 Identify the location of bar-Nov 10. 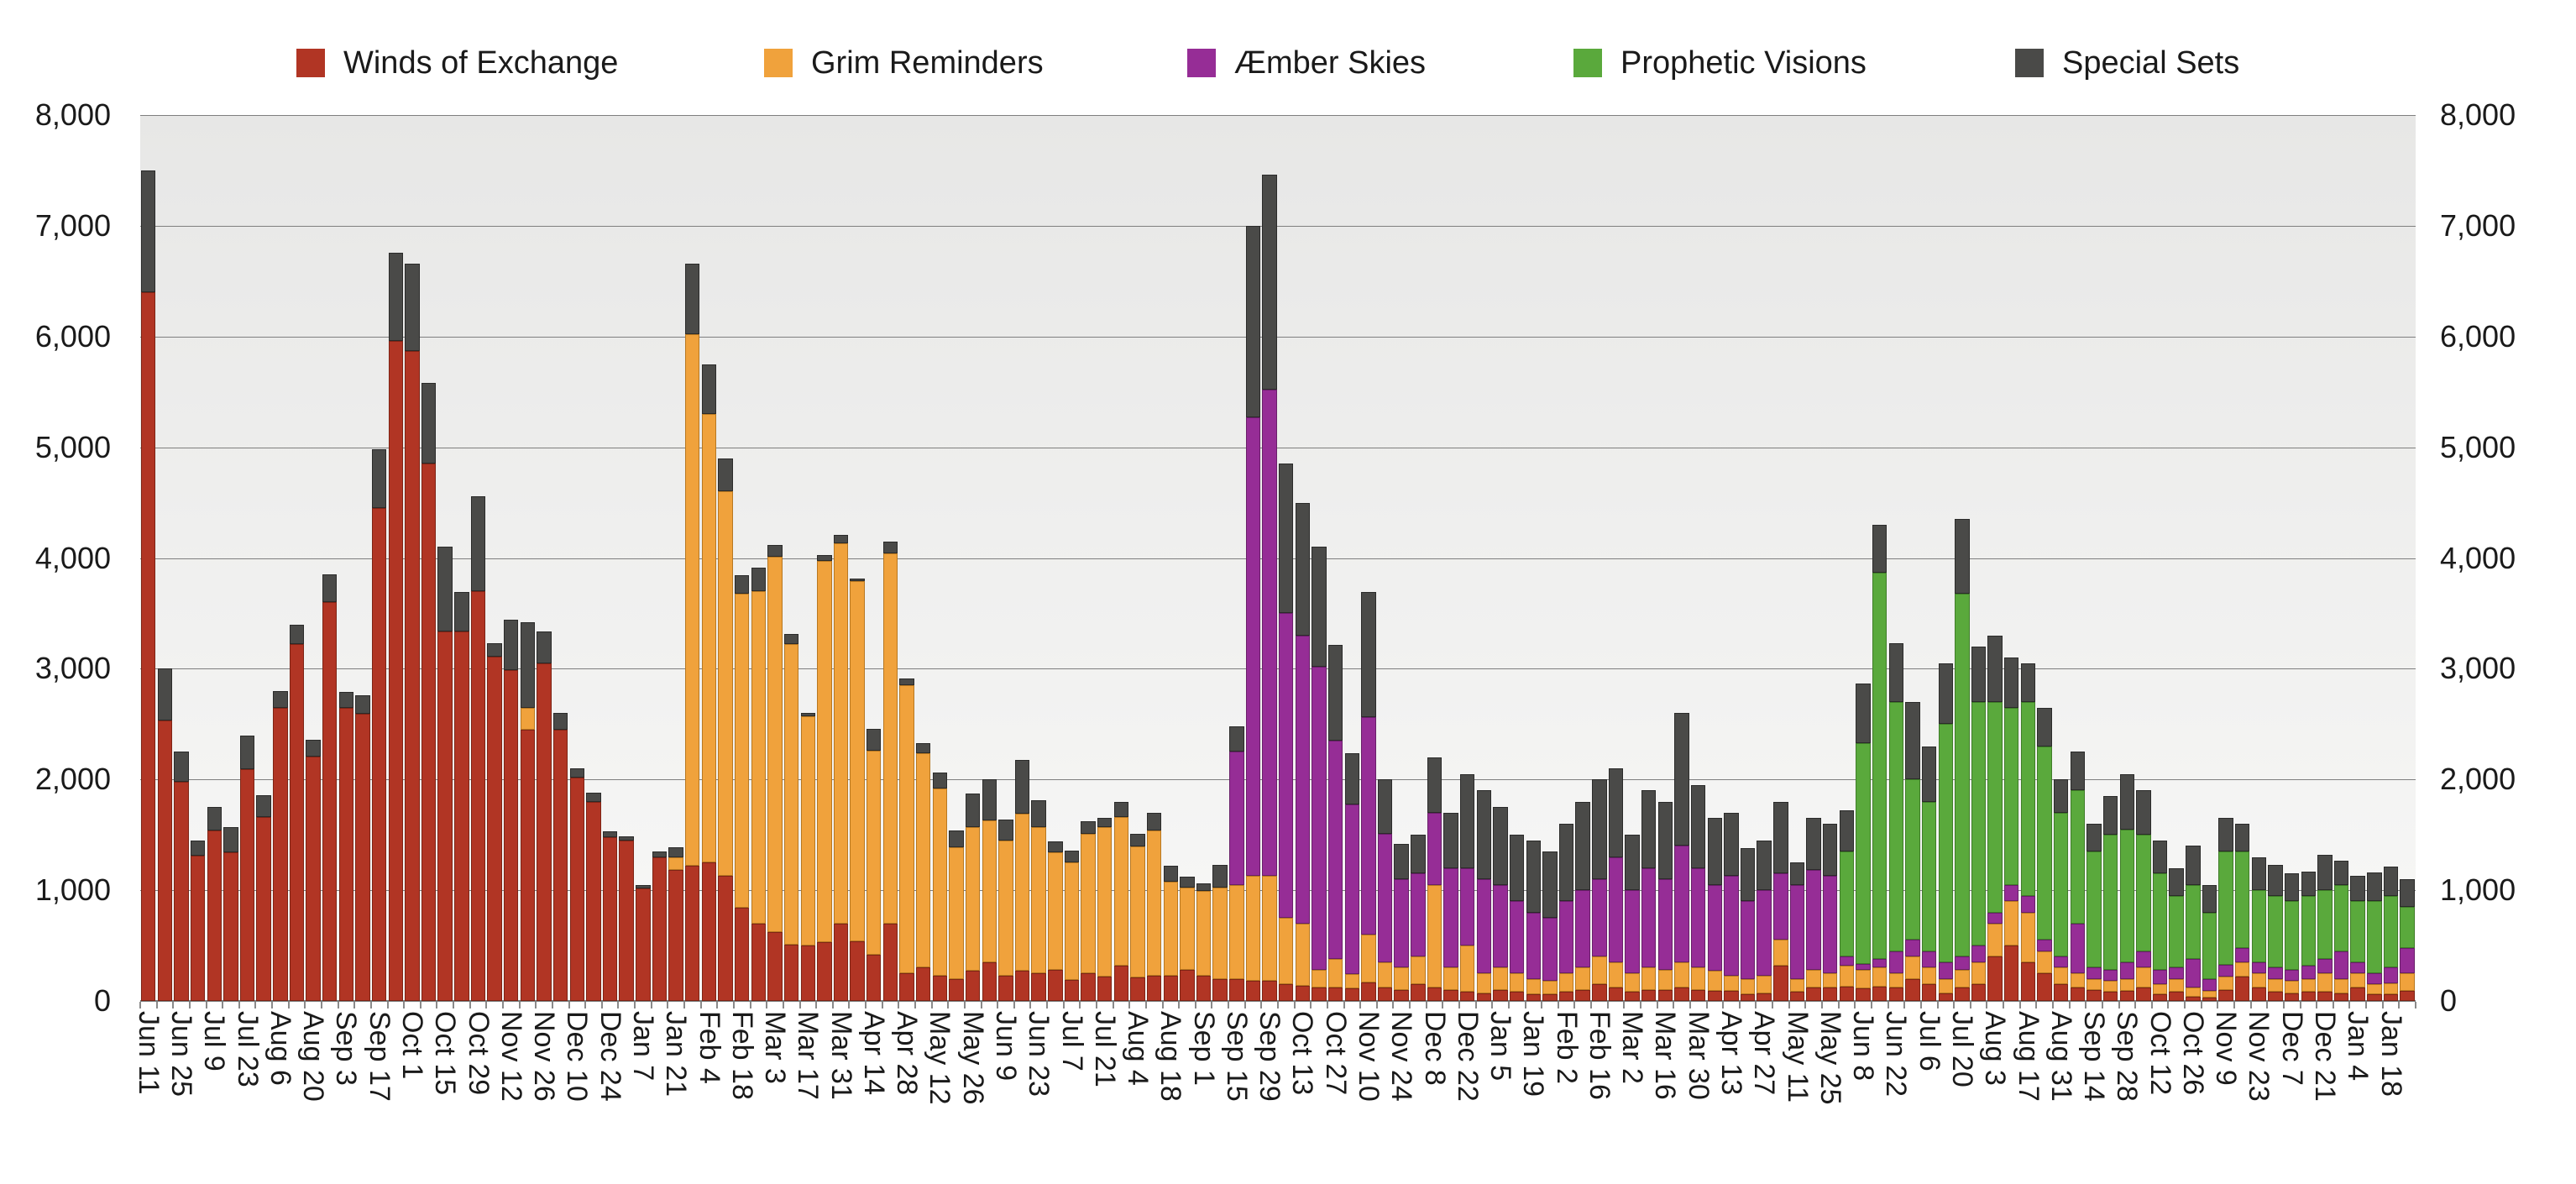
(1368, 796).